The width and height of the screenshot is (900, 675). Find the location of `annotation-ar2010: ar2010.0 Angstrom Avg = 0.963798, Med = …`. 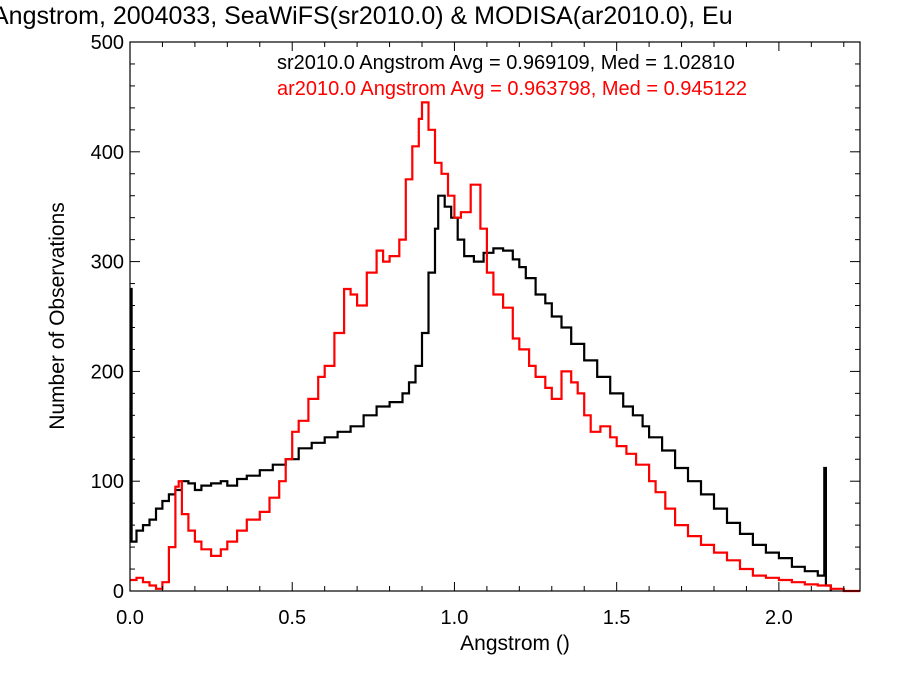

annotation-ar2010: ar2010.0 Angstrom Avg = 0.963798, Med = … is located at coordinates (512, 89).